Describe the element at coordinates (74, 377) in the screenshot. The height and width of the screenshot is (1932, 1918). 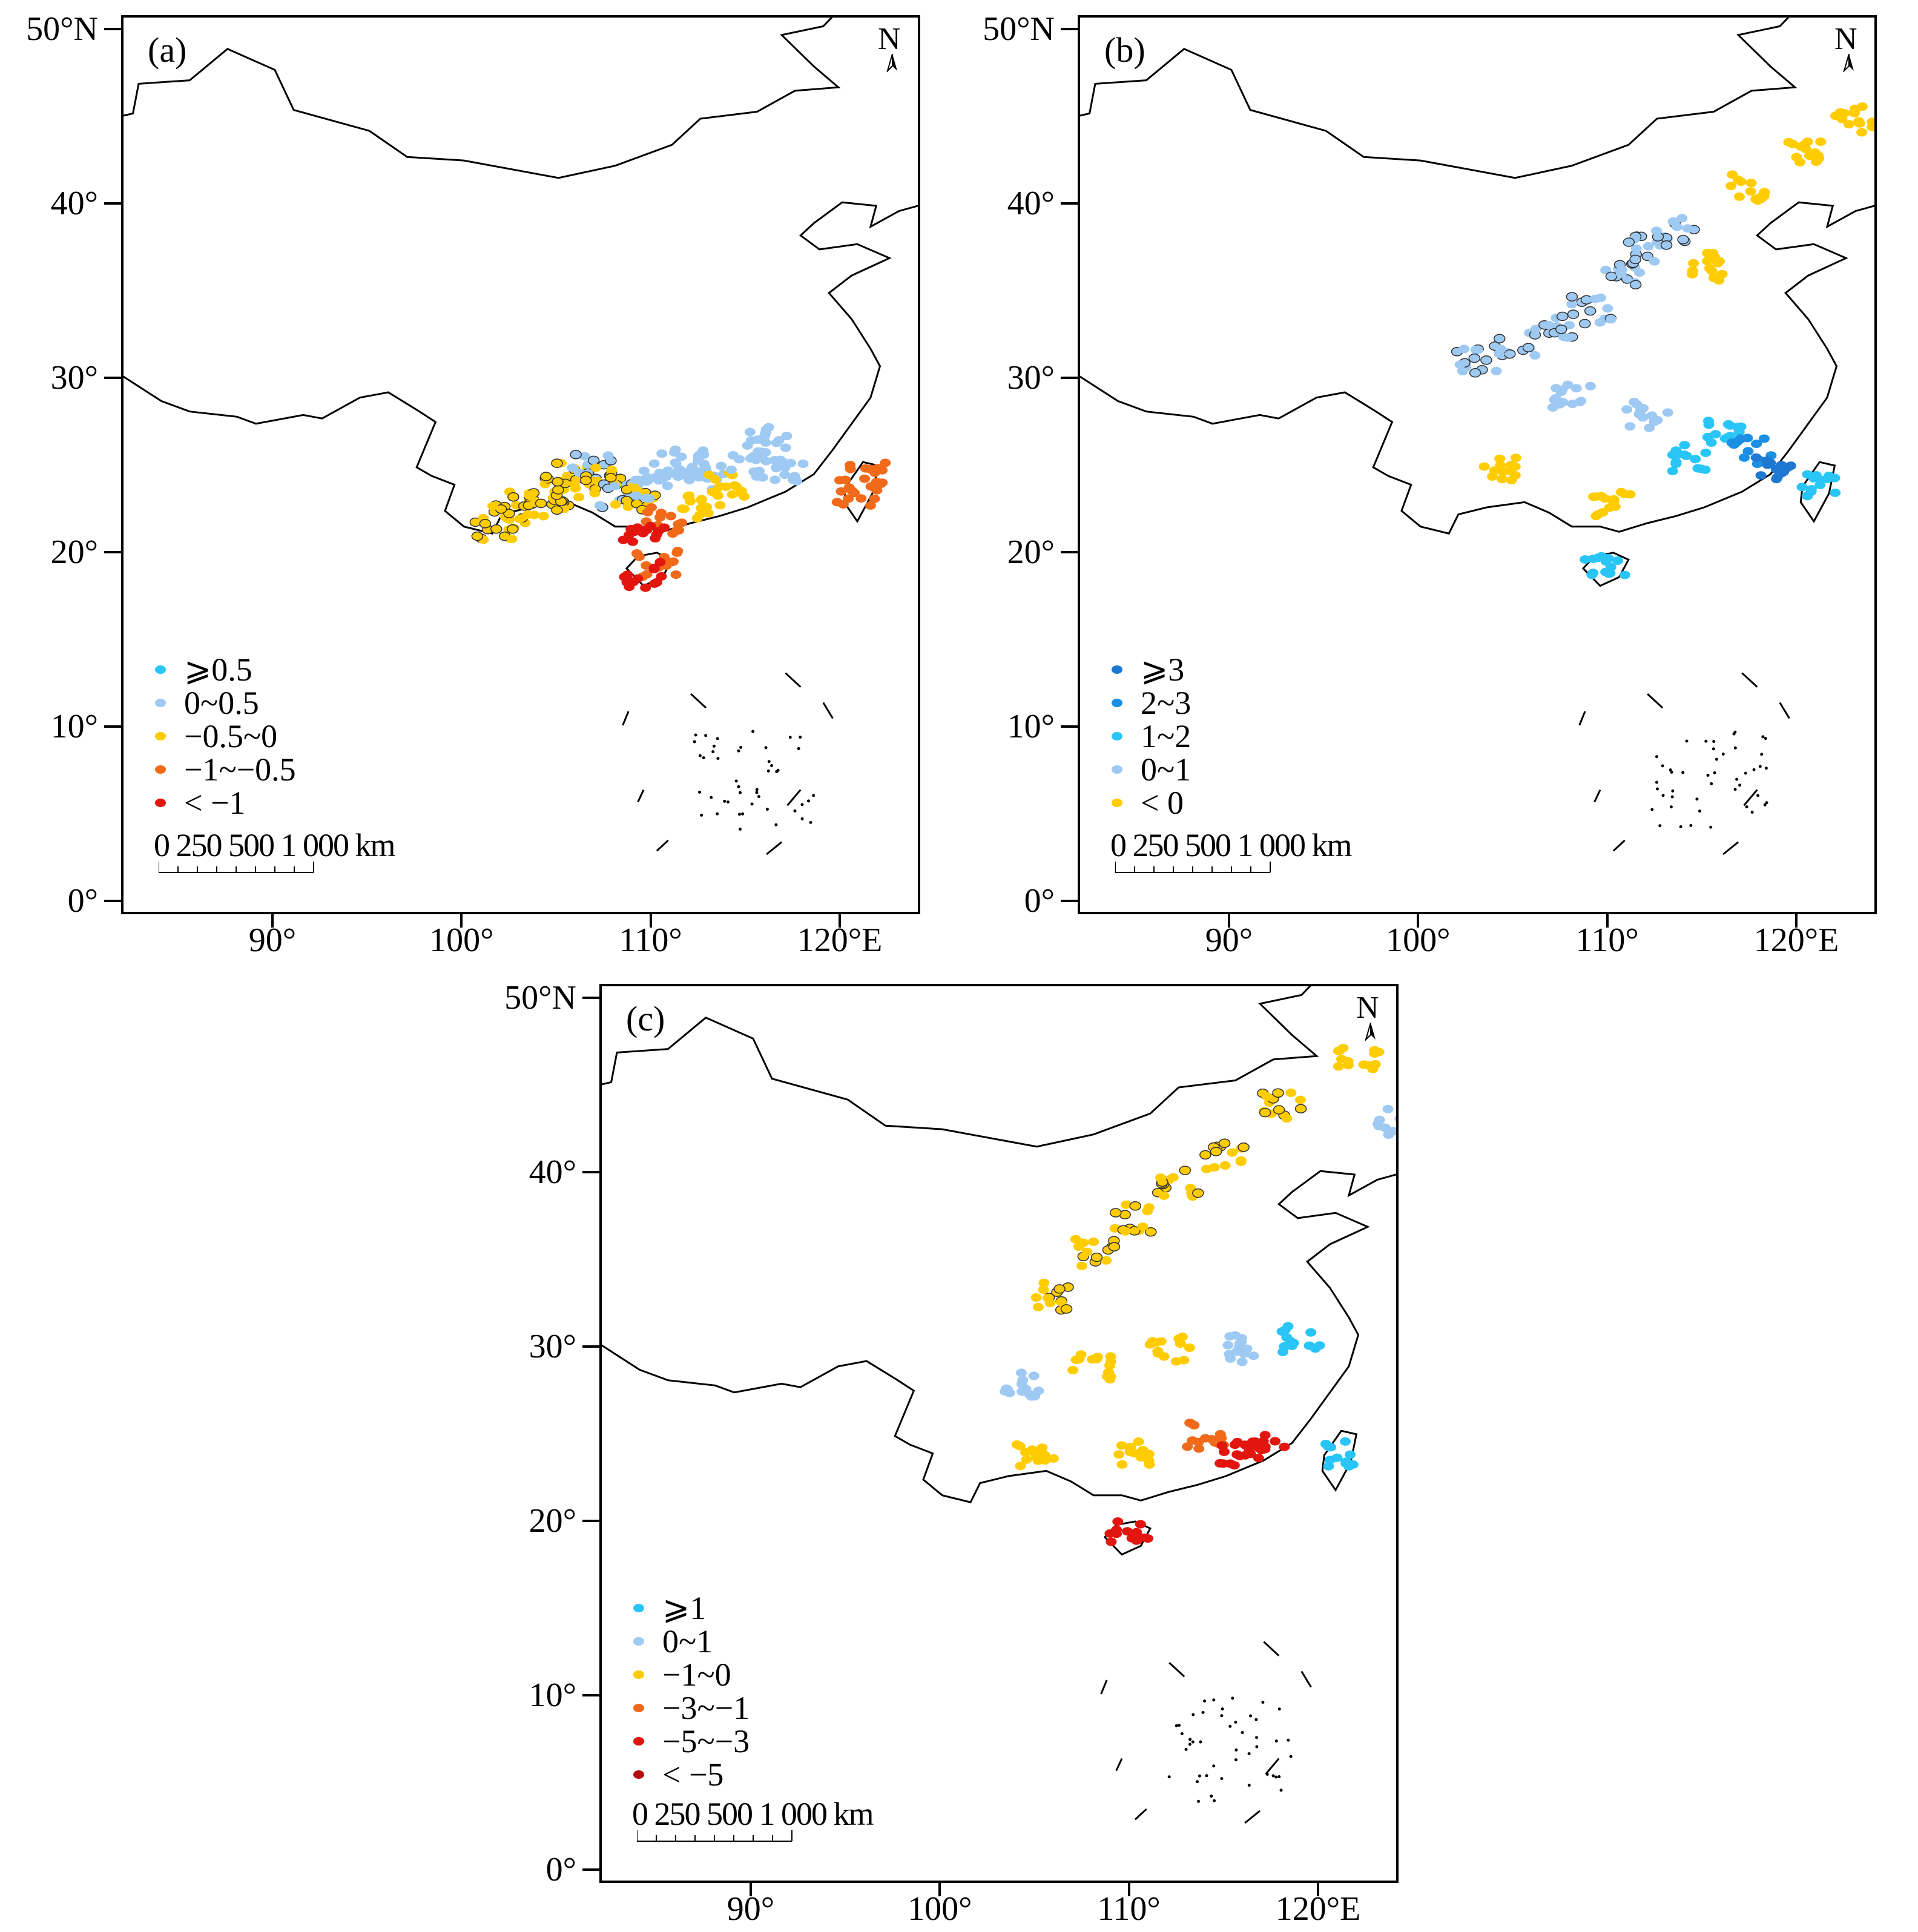
I see `lat-label: 30°` at that location.